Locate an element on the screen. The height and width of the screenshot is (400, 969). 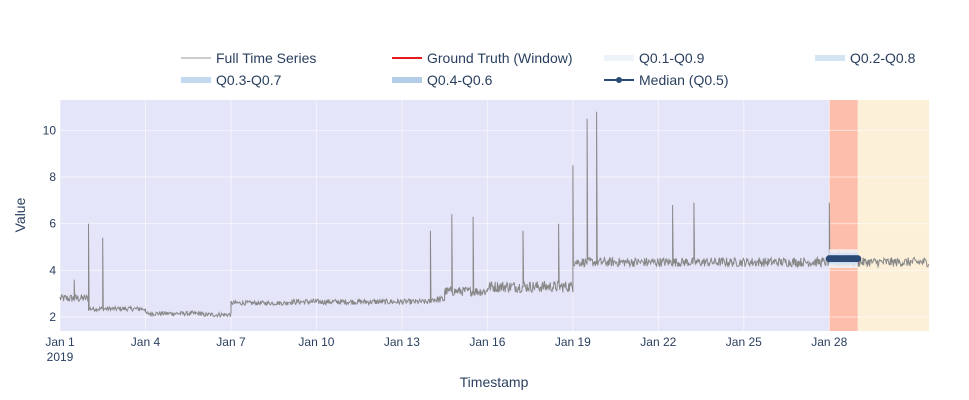
legend-item-ground-truth: Ground Truth (Window) is located at coordinates (482, 58).